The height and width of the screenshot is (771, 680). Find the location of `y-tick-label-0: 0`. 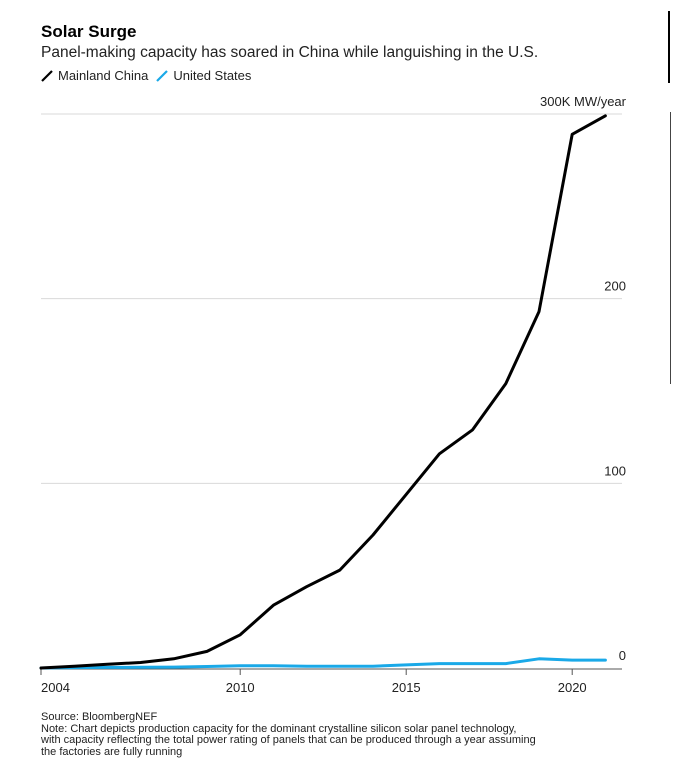

y-tick-label-0: 0 is located at coordinates (622, 655).